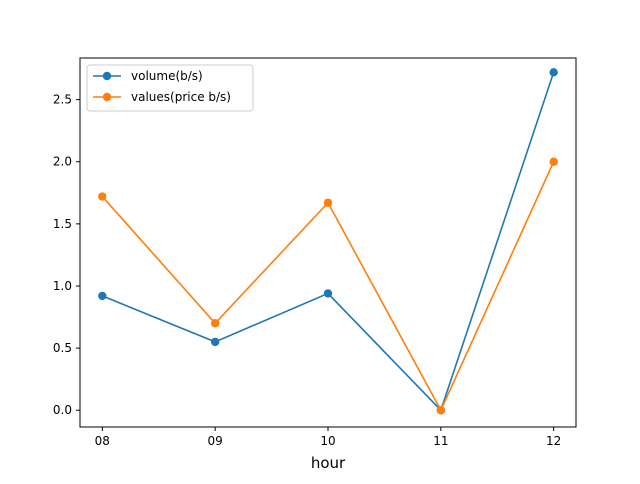  Describe the element at coordinates (167, 76) in the screenshot. I see `legend-label-0: volume(b/s)` at that location.